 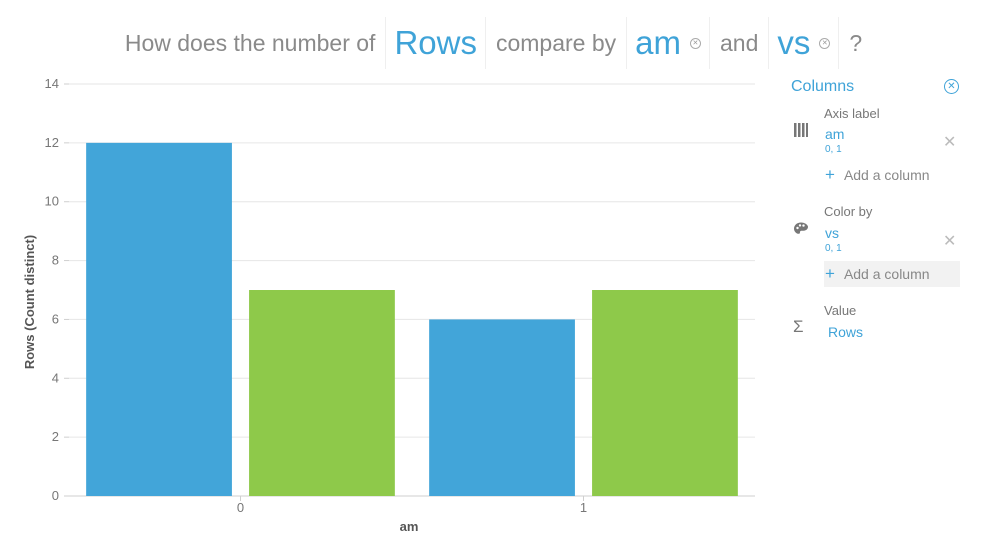 What do you see at coordinates (55, 260) in the screenshot?
I see `y-tick-label: 8` at bounding box center [55, 260].